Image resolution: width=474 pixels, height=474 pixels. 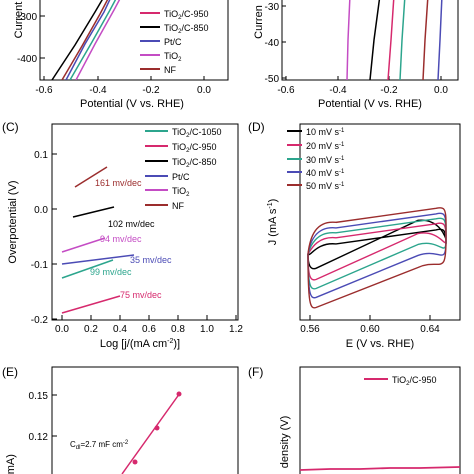 I want to click on panel-d-xlabel: E (V vs. RHE), so click(x=380, y=344).